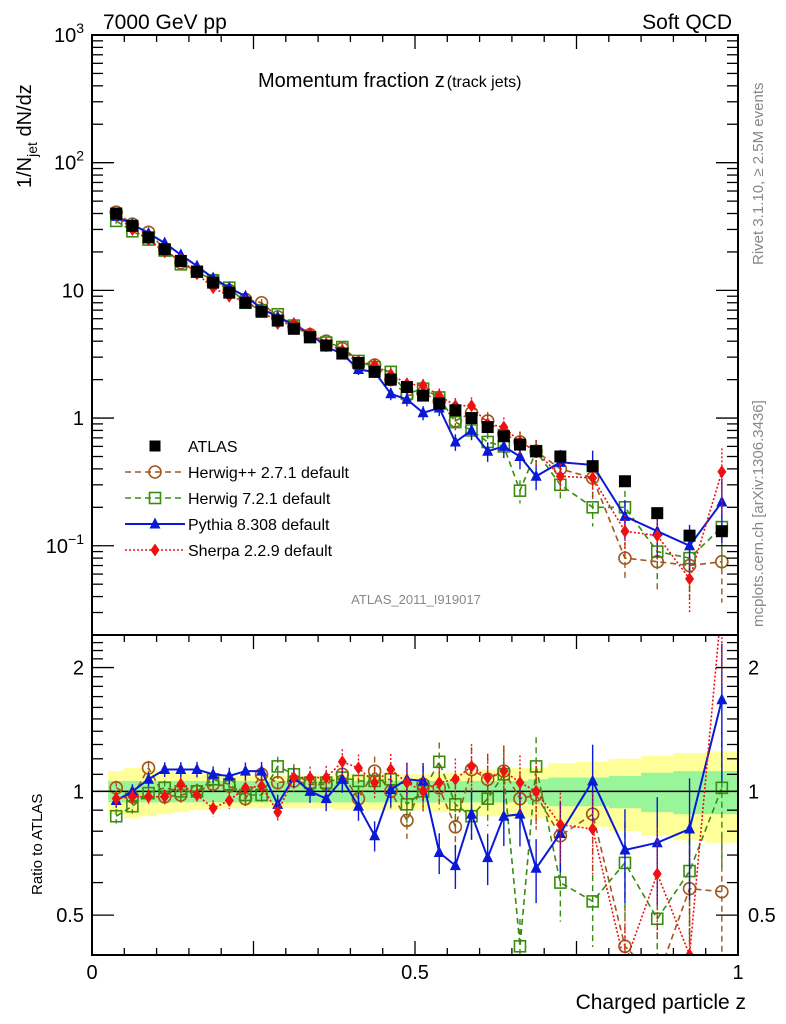 This screenshot has width=786, height=1024. Describe the element at coordinates (165, 22) in the screenshot. I see `header-left: 7000 GeV pp` at that location.